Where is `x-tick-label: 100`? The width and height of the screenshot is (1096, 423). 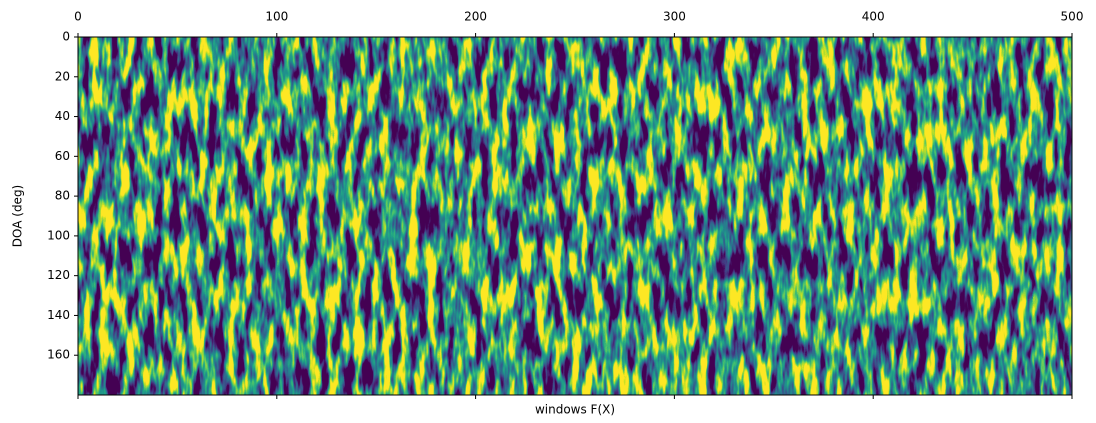
x-tick-label: 100 is located at coordinates (276, 17).